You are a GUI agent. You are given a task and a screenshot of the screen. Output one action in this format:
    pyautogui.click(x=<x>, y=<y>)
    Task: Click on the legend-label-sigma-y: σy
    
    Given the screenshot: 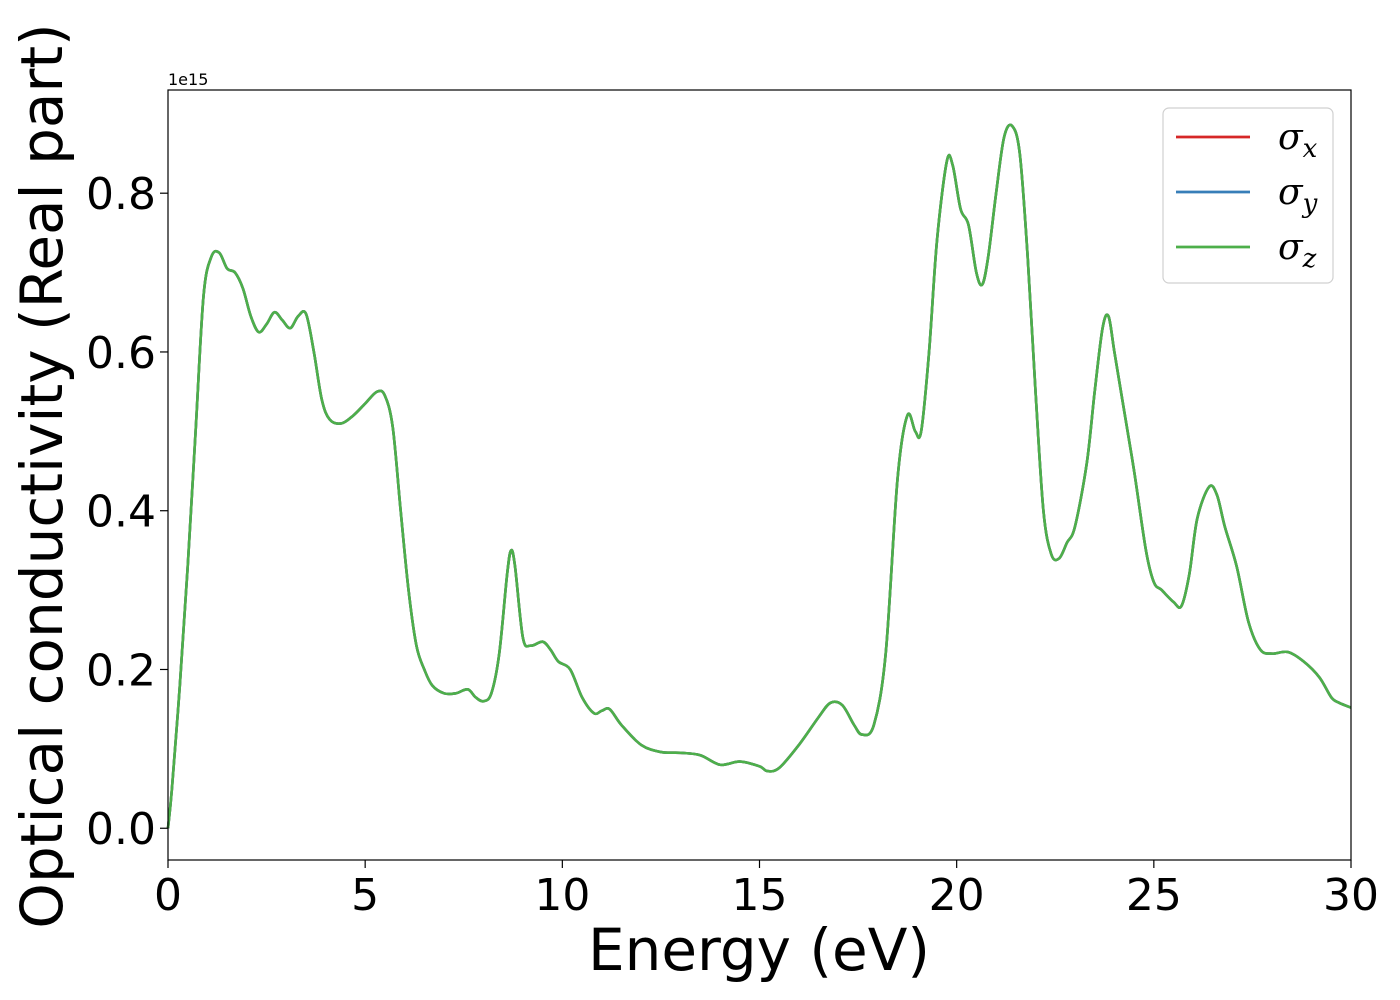 What is the action you would take?
    pyautogui.click(x=1298, y=195)
    